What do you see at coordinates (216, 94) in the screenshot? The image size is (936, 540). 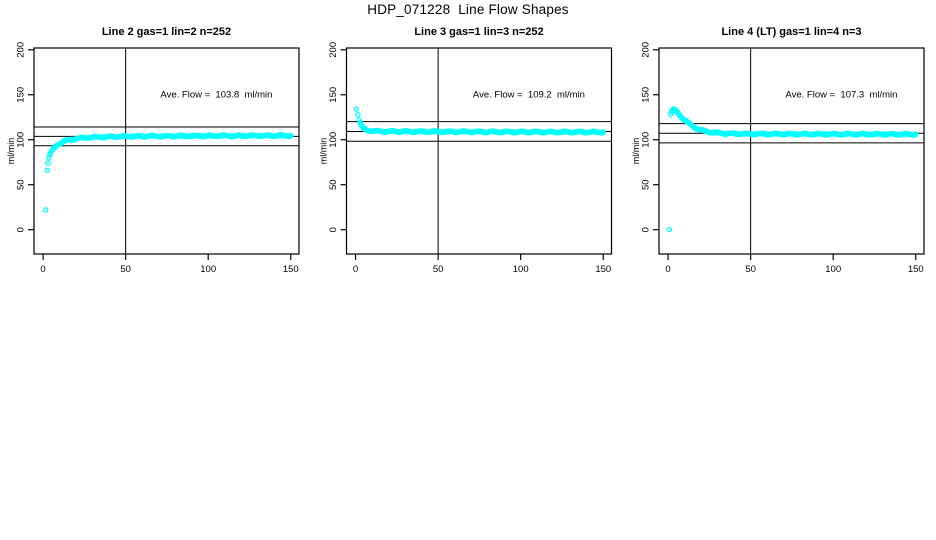 I see `ave-flow-annotation: Ave. Flow = 103.8 ml/min` at bounding box center [216, 94].